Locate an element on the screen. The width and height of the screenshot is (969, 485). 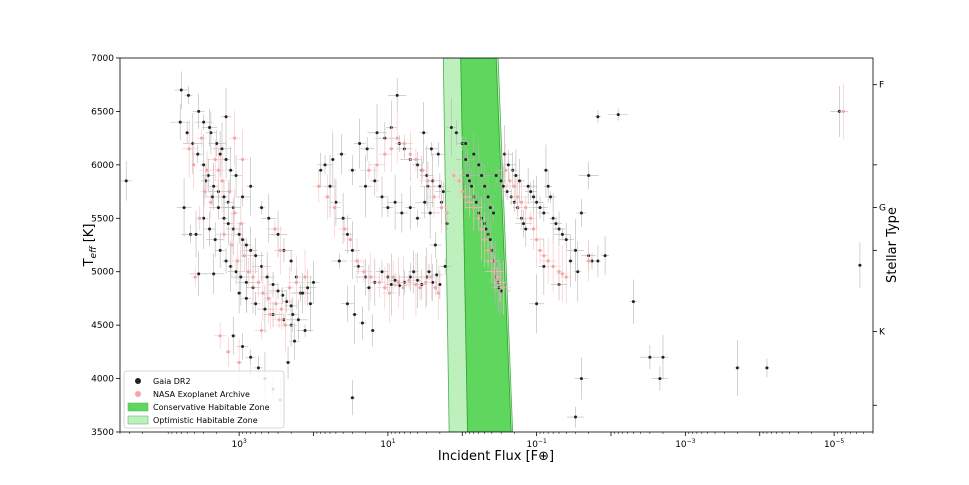
y-tick-label: 6500 is located at coordinates (102, 112).